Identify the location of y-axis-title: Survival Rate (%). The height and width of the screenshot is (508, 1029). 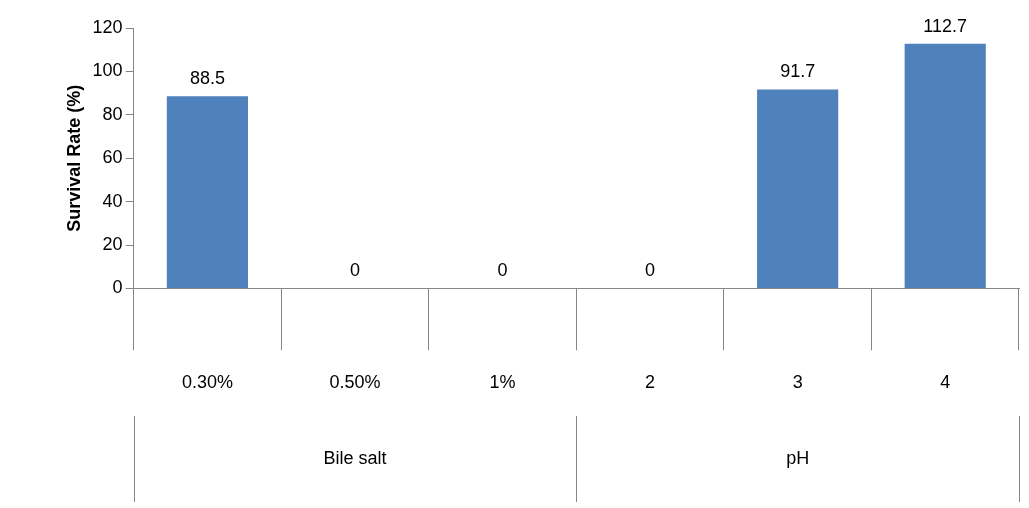
(73, 158).